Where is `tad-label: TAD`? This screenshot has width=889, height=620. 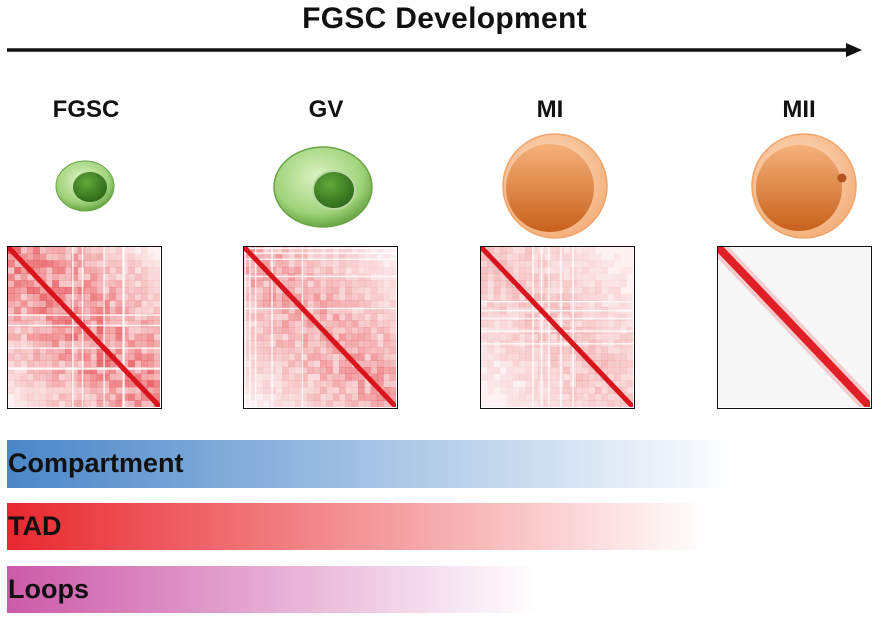
tad-label: TAD is located at coordinates (35, 526).